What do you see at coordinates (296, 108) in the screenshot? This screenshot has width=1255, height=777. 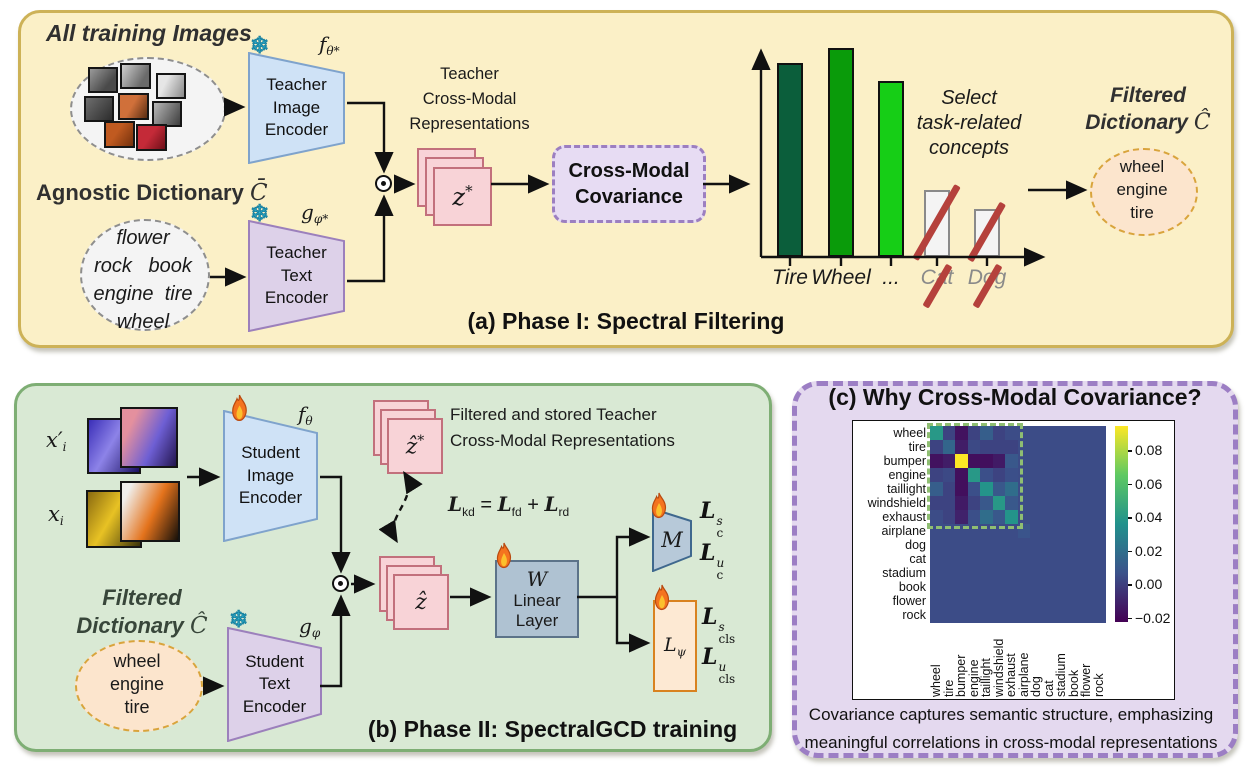 I see `encoder-shape` at bounding box center [296, 108].